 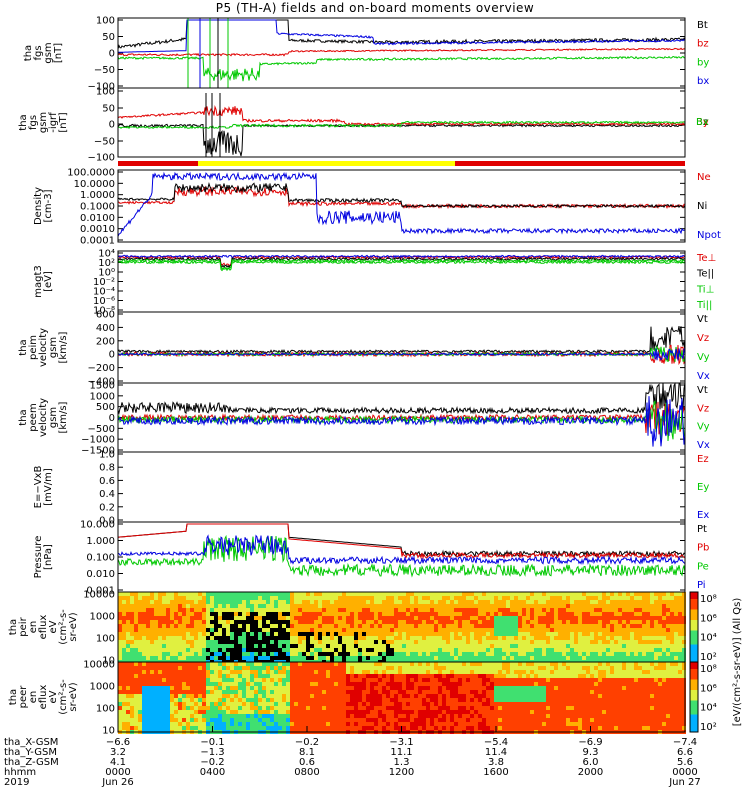 I want to click on vx-line, so click(x=401, y=421).